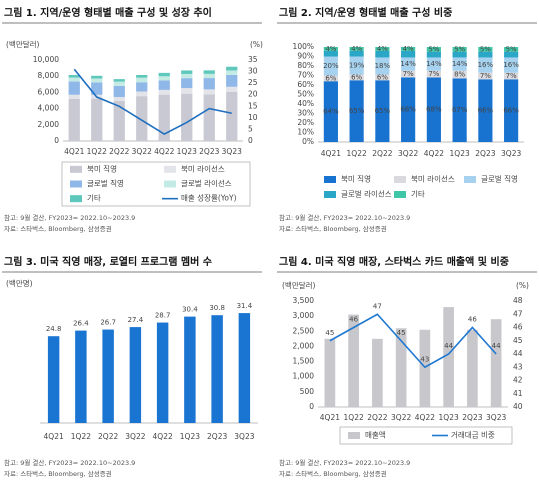 The image size is (539, 483). I want to click on y2-tick-label: 25, so click(253, 82).